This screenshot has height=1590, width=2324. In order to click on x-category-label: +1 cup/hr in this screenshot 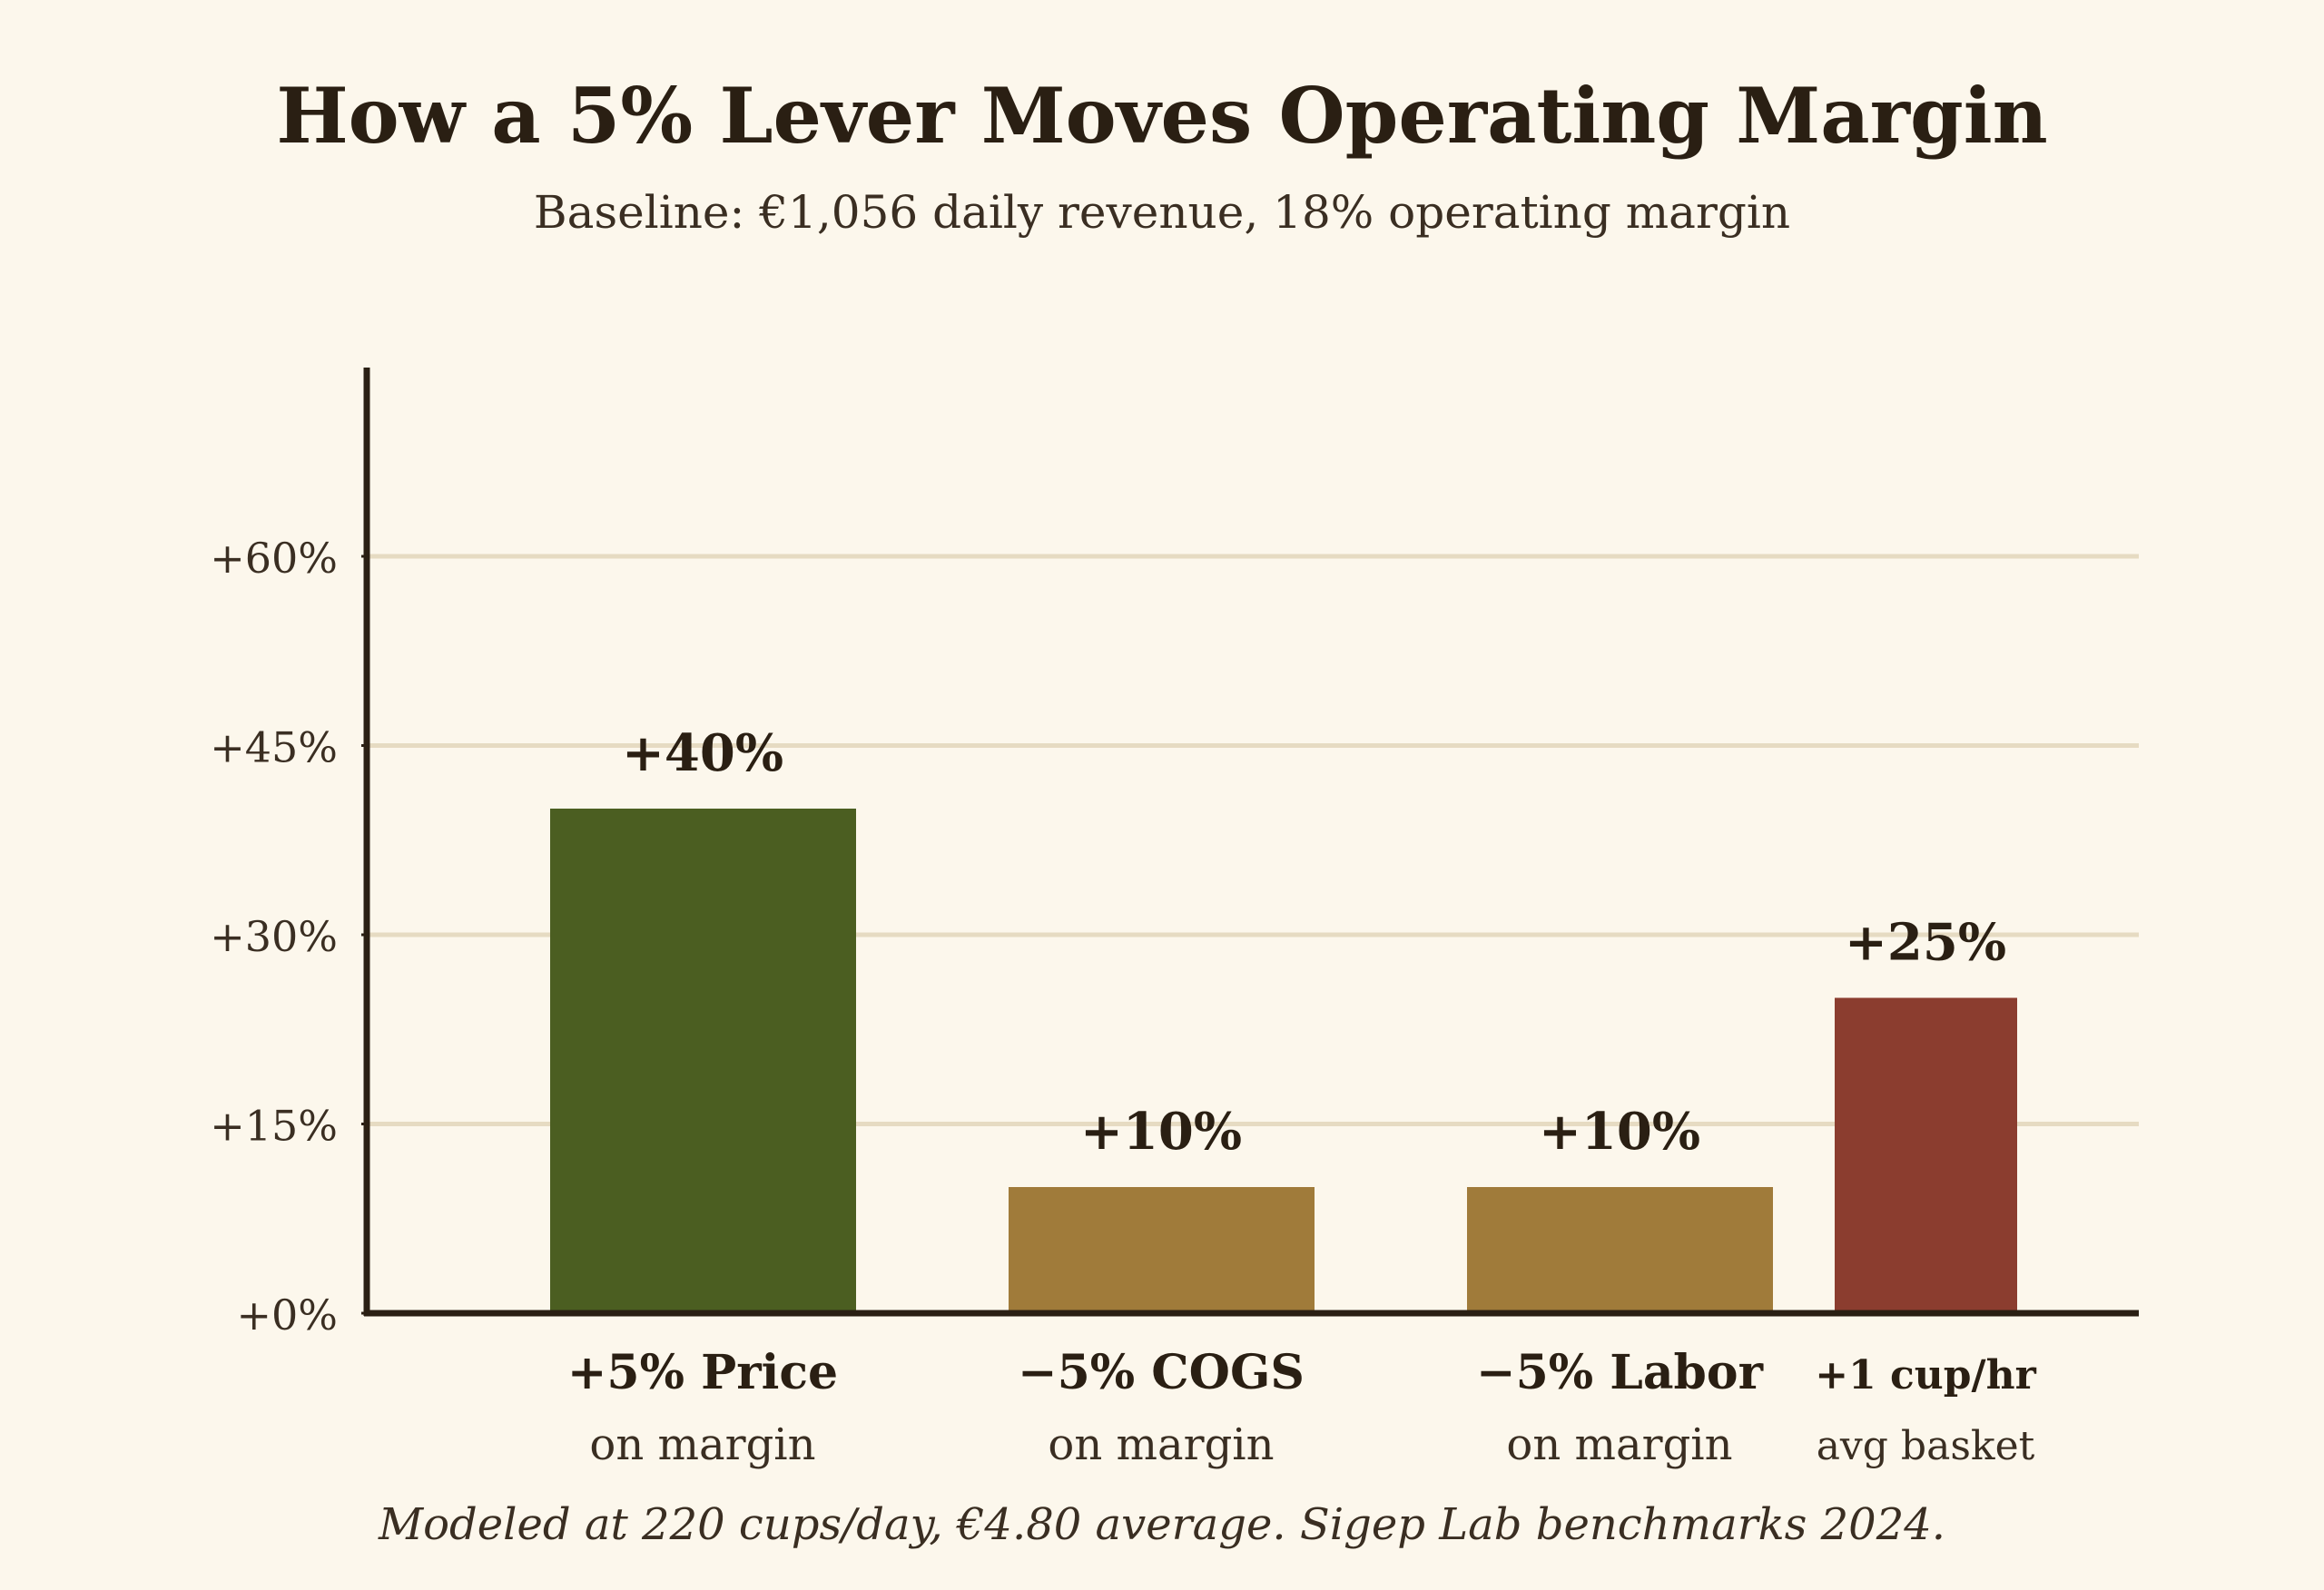, I will do `click(1925, 1375)`.